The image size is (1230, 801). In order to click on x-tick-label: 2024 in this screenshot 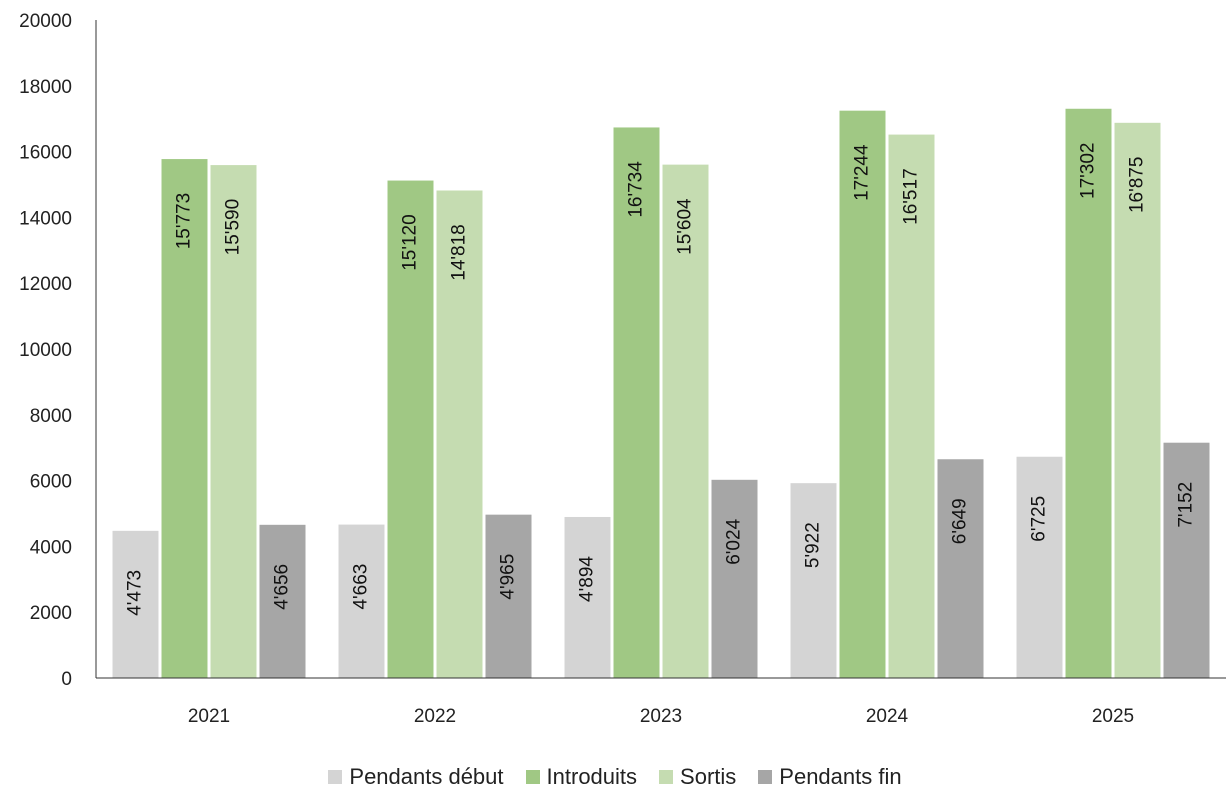, I will do `click(887, 716)`.